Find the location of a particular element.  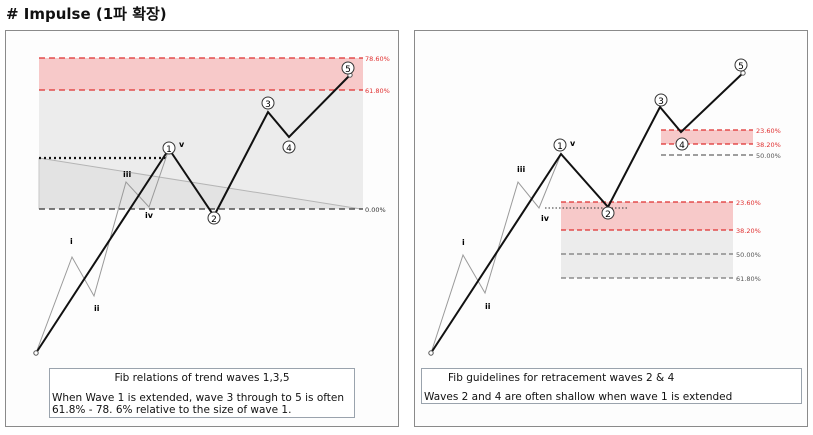

fib-label-0: 0.00% is located at coordinates (375, 210).